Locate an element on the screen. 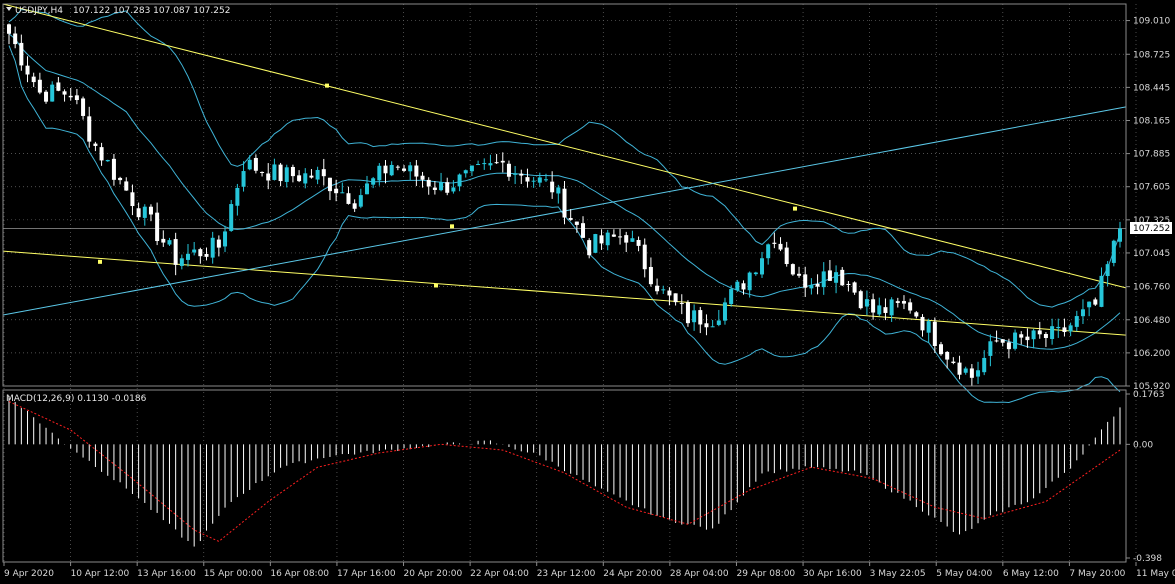 The width and height of the screenshot is (1175, 584). current-price-text: 107.252 is located at coordinates (1151, 229).